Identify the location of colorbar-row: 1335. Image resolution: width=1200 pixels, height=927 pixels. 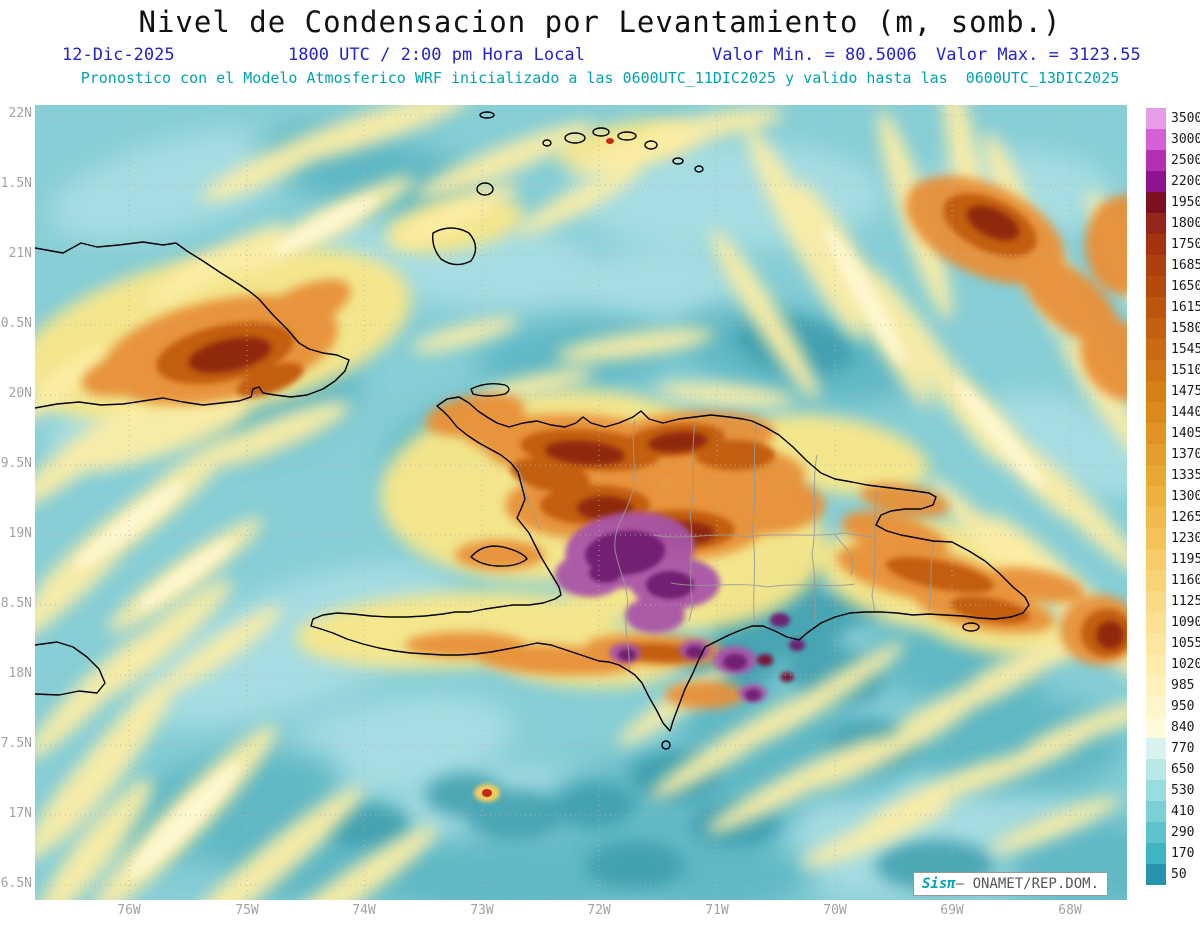
(1173, 475).